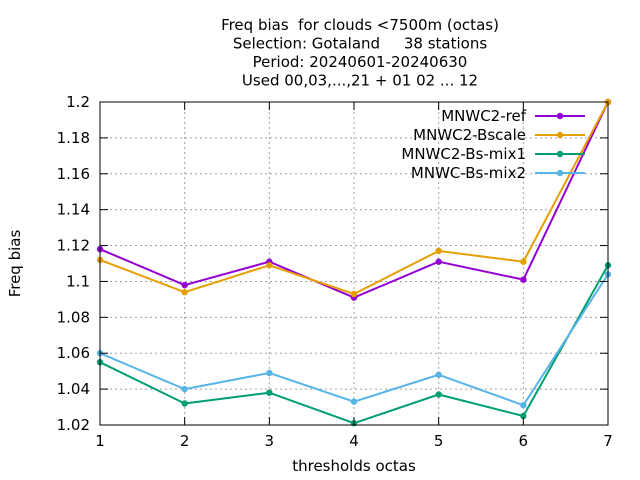  What do you see at coordinates (73, 138) in the screenshot?
I see `y-tick-label: 1.18` at bounding box center [73, 138].